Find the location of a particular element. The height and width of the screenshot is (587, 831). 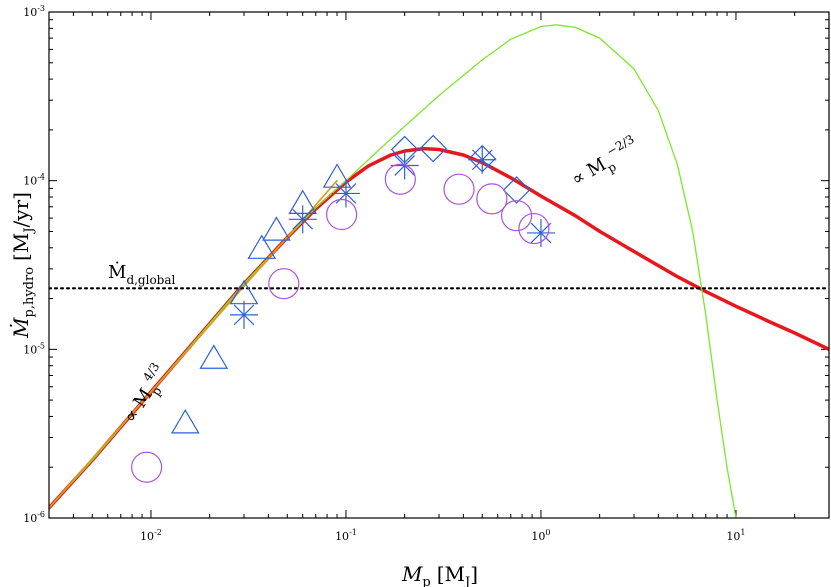

global-rate-label: Ṁd,global is located at coordinates (142, 273).